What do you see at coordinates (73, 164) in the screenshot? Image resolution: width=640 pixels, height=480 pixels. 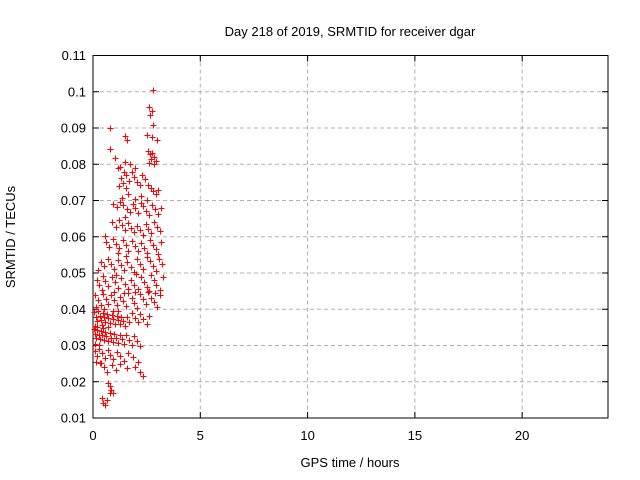 I see `y-tick-label: 0.08` at bounding box center [73, 164].